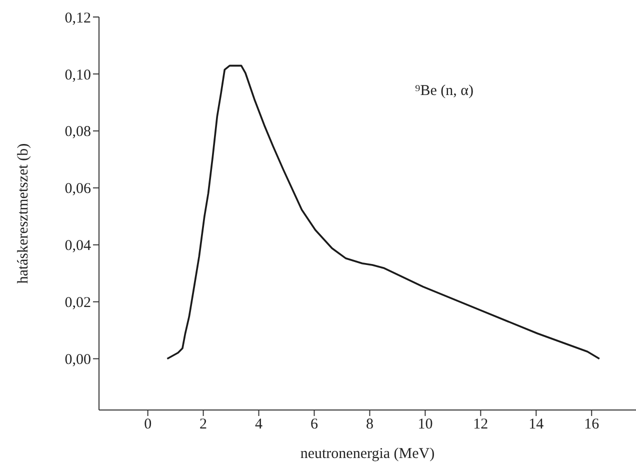 The width and height of the screenshot is (636, 470). Describe the element at coordinates (77, 132) in the screenshot. I see `y-tick-label: 0,08` at that location.